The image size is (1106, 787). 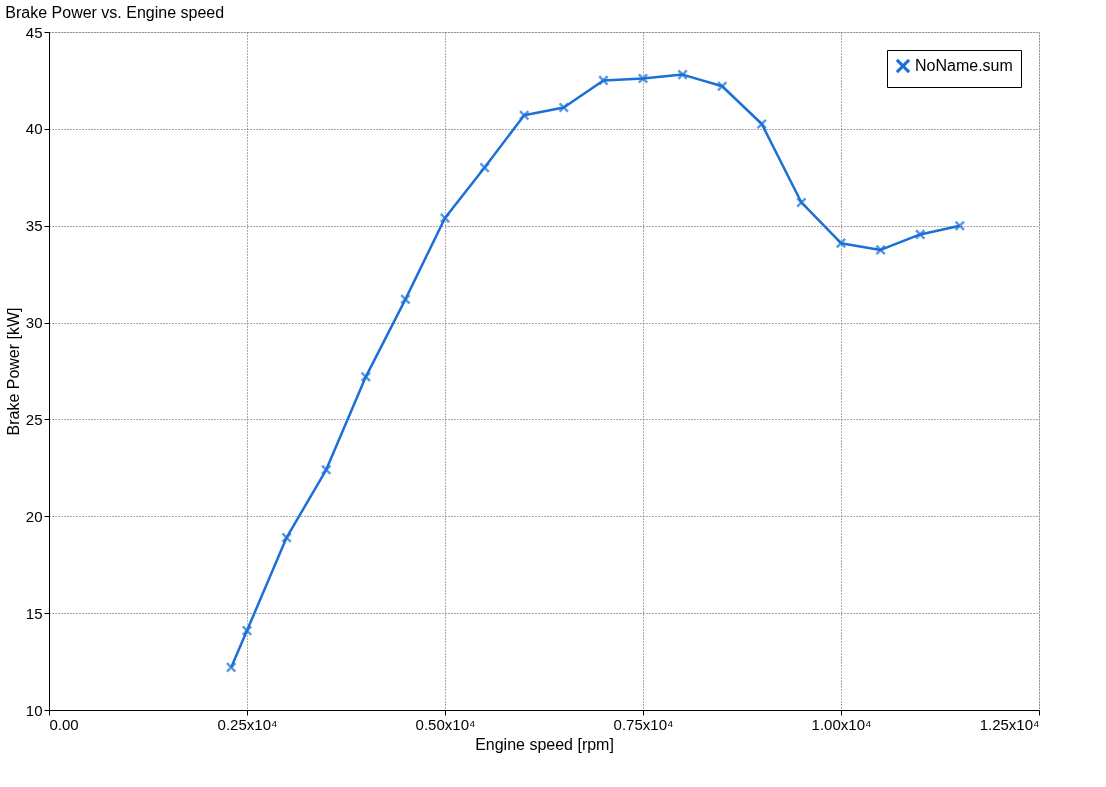 I want to click on x-tick-label: 0.75x10⁴, so click(x=643, y=724).